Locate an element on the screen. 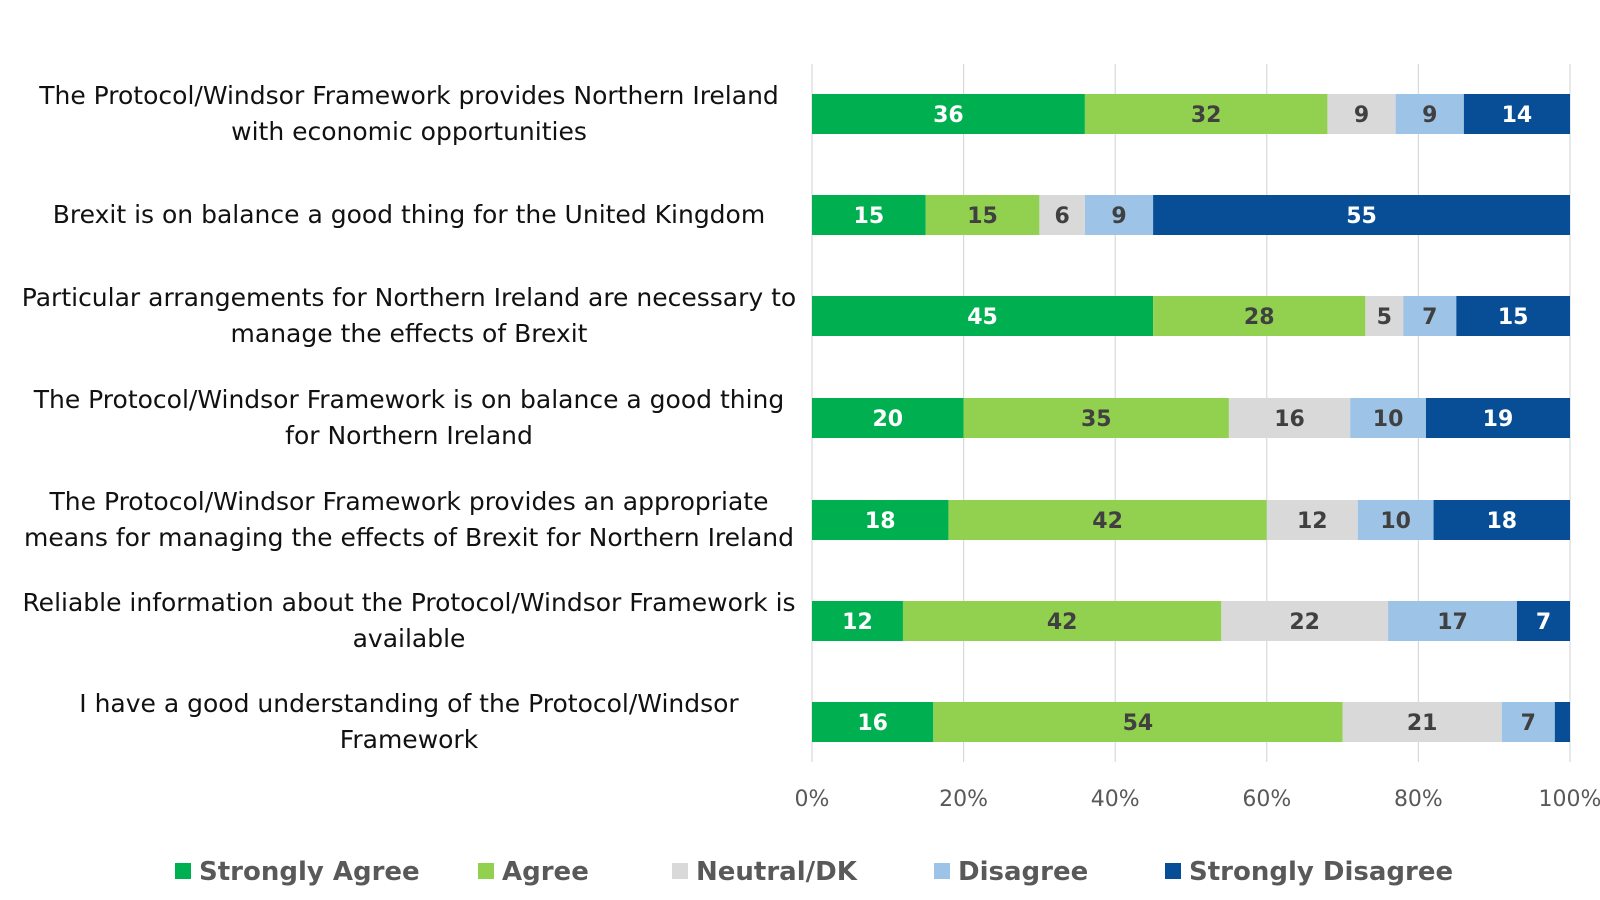  legend-label: Neutral/DK is located at coordinates (777, 872).